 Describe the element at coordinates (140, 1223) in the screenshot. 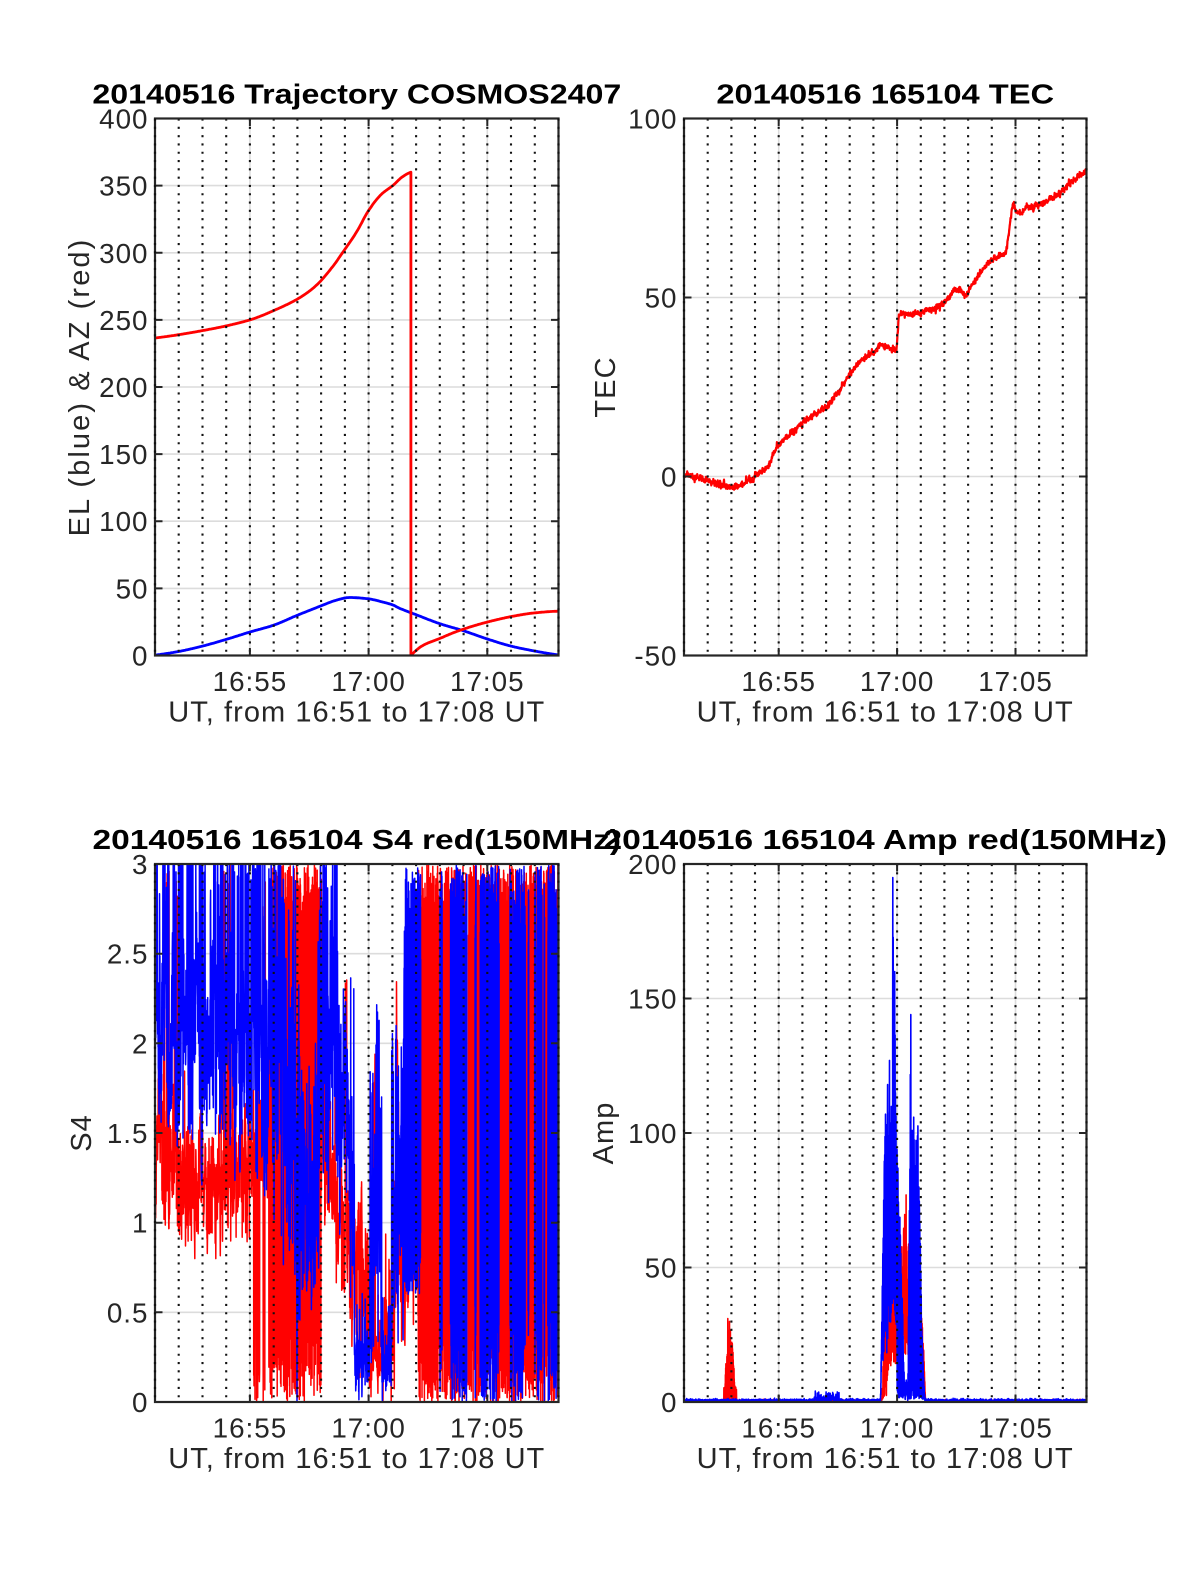

I see `svg-text: 1` at that location.